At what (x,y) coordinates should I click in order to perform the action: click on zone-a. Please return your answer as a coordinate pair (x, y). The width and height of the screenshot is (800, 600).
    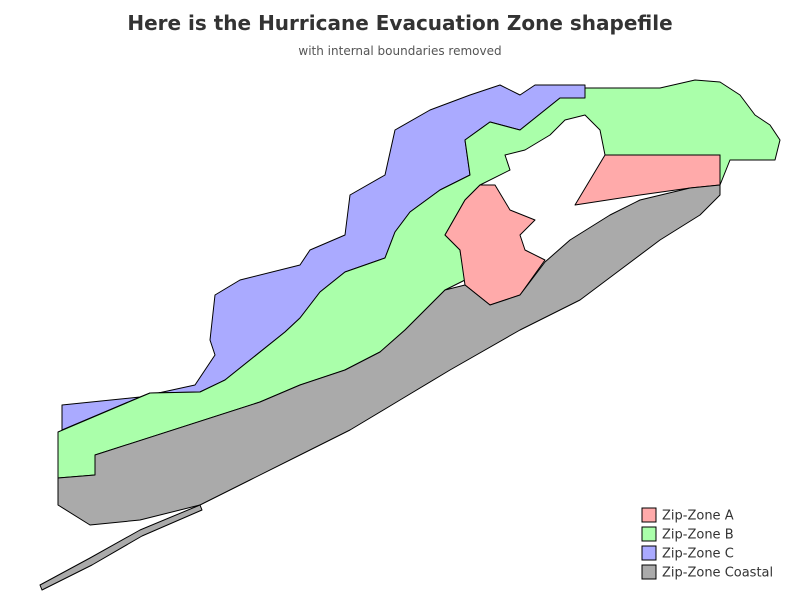
    Looking at the image, I should click on (495, 245).